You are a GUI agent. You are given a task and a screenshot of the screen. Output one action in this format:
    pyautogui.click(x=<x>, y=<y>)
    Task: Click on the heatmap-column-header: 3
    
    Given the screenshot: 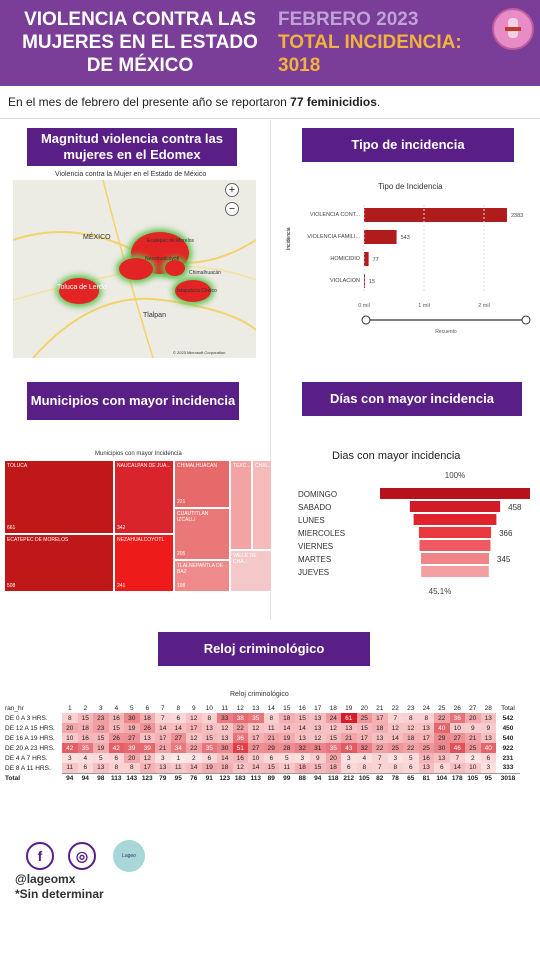 What is the action you would take?
    pyautogui.click(x=100, y=708)
    